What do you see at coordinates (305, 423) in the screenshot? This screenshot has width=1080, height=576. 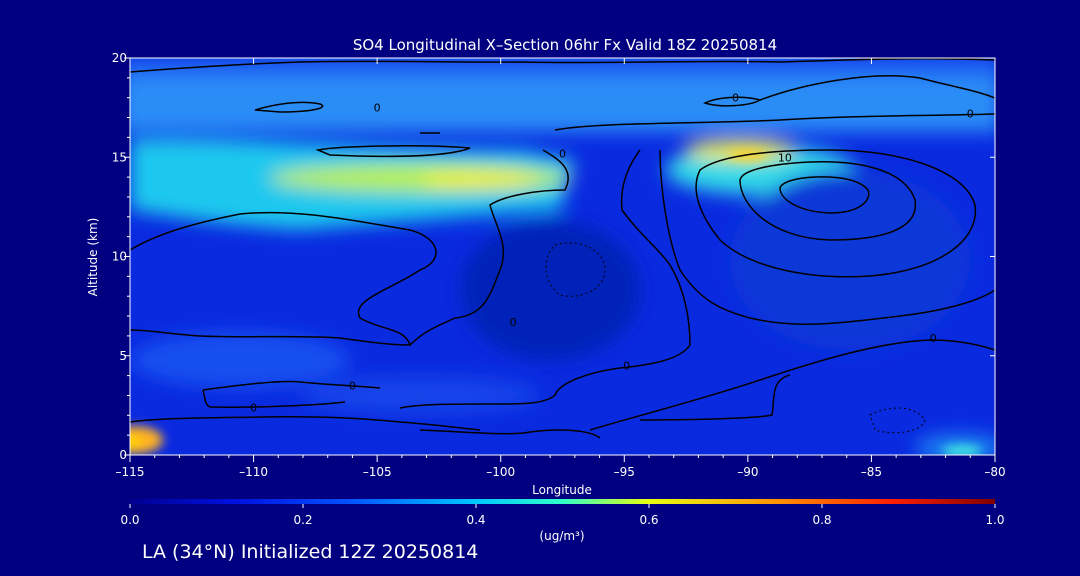 I see `contour-lower-band` at bounding box center [305, 423].